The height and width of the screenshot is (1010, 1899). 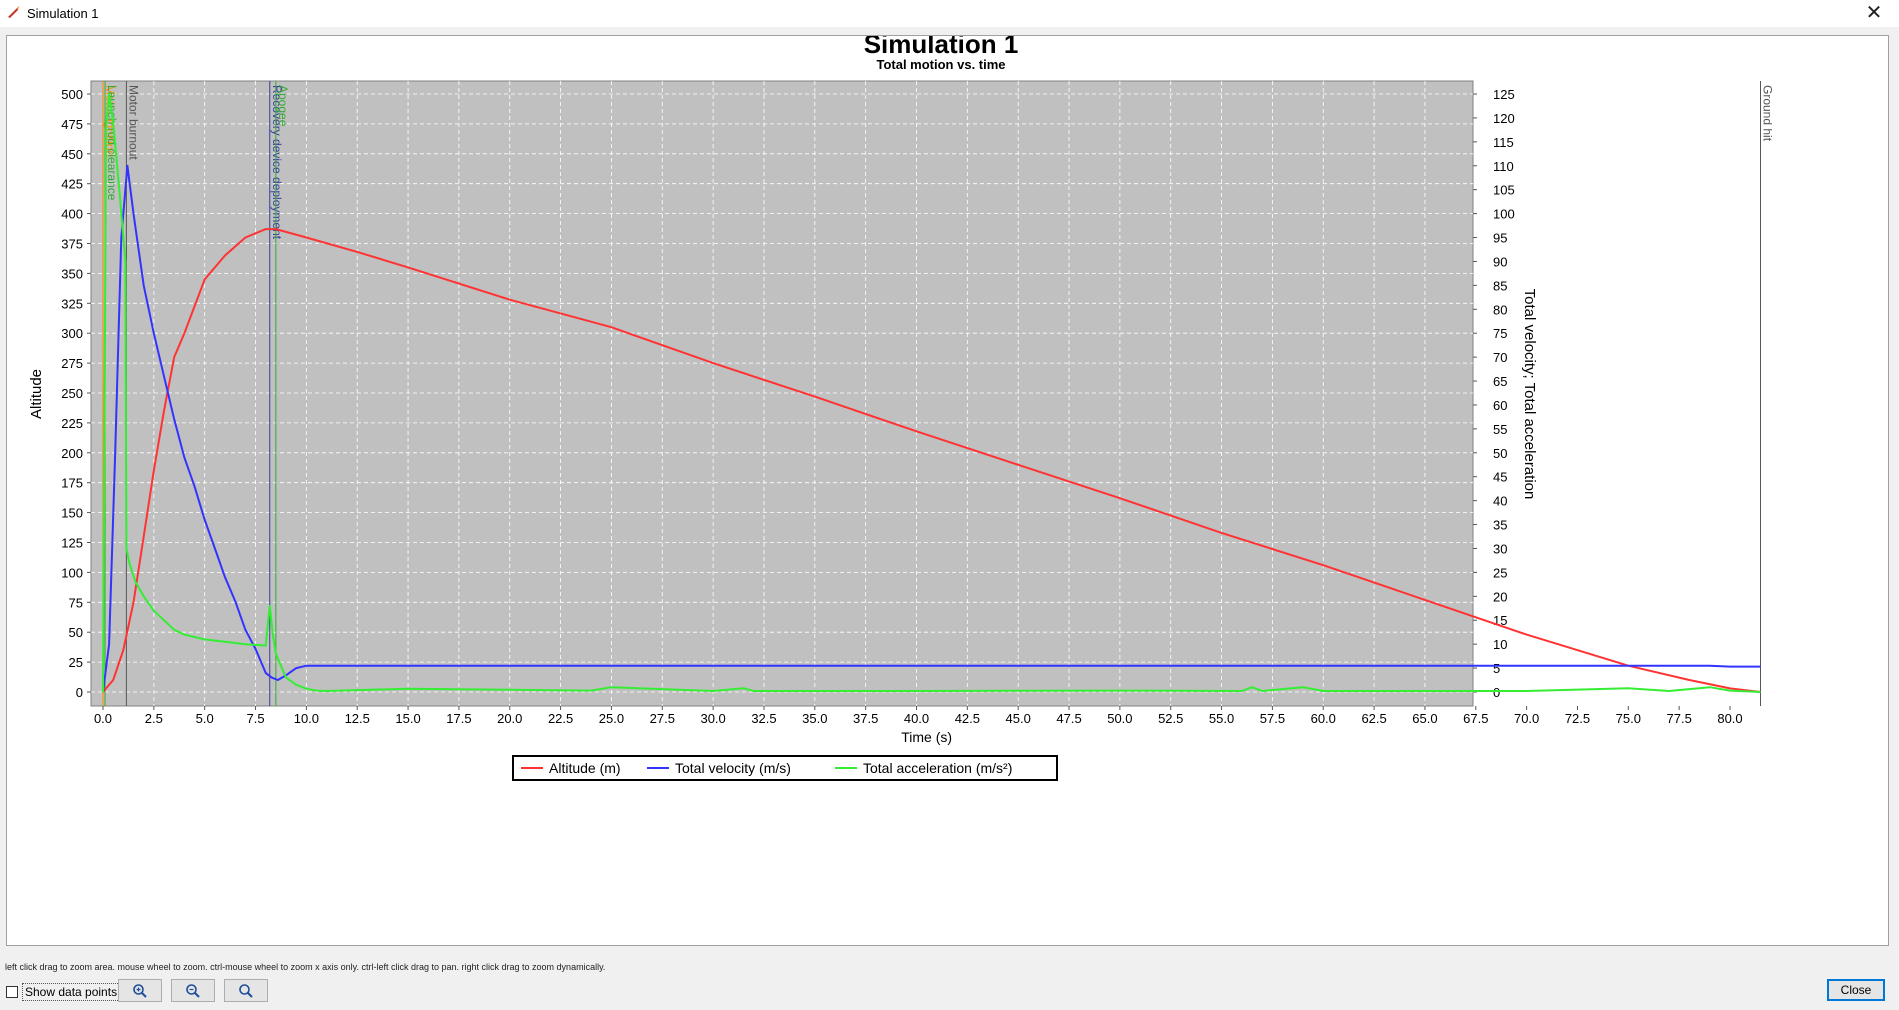 I want to click on y-right-tick-label: 95, so click(x=1500, y=238).